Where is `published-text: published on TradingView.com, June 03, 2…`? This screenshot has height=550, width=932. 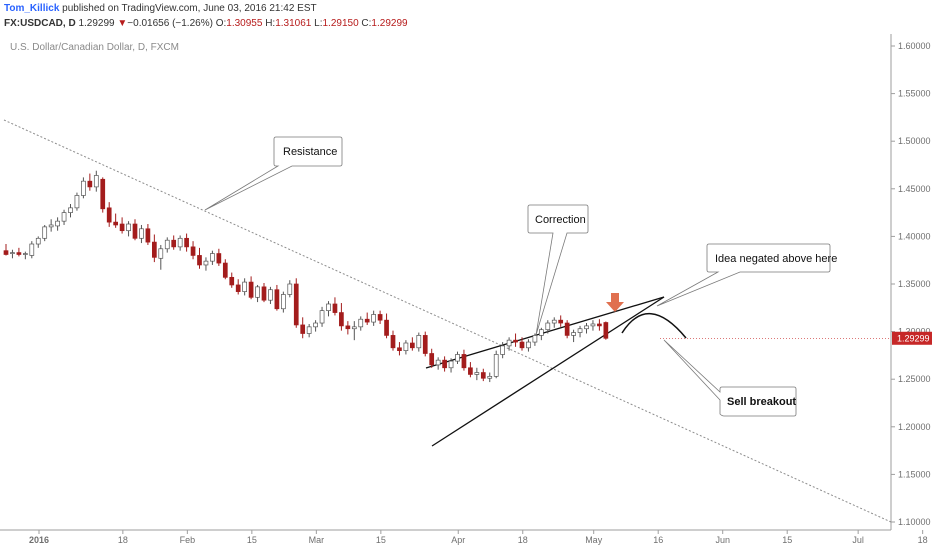
published-text: published on TradingView.com, June 03, 2… is located at coordinates (189, 8).